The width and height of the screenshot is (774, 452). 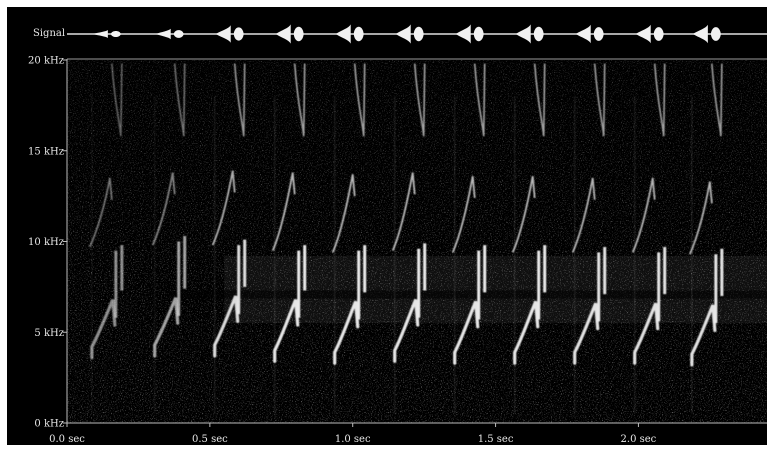 What do you see at coordinates (49, 33) in the screenshot?
I see `signal-label: Signal` at bounding box center [49, 33].